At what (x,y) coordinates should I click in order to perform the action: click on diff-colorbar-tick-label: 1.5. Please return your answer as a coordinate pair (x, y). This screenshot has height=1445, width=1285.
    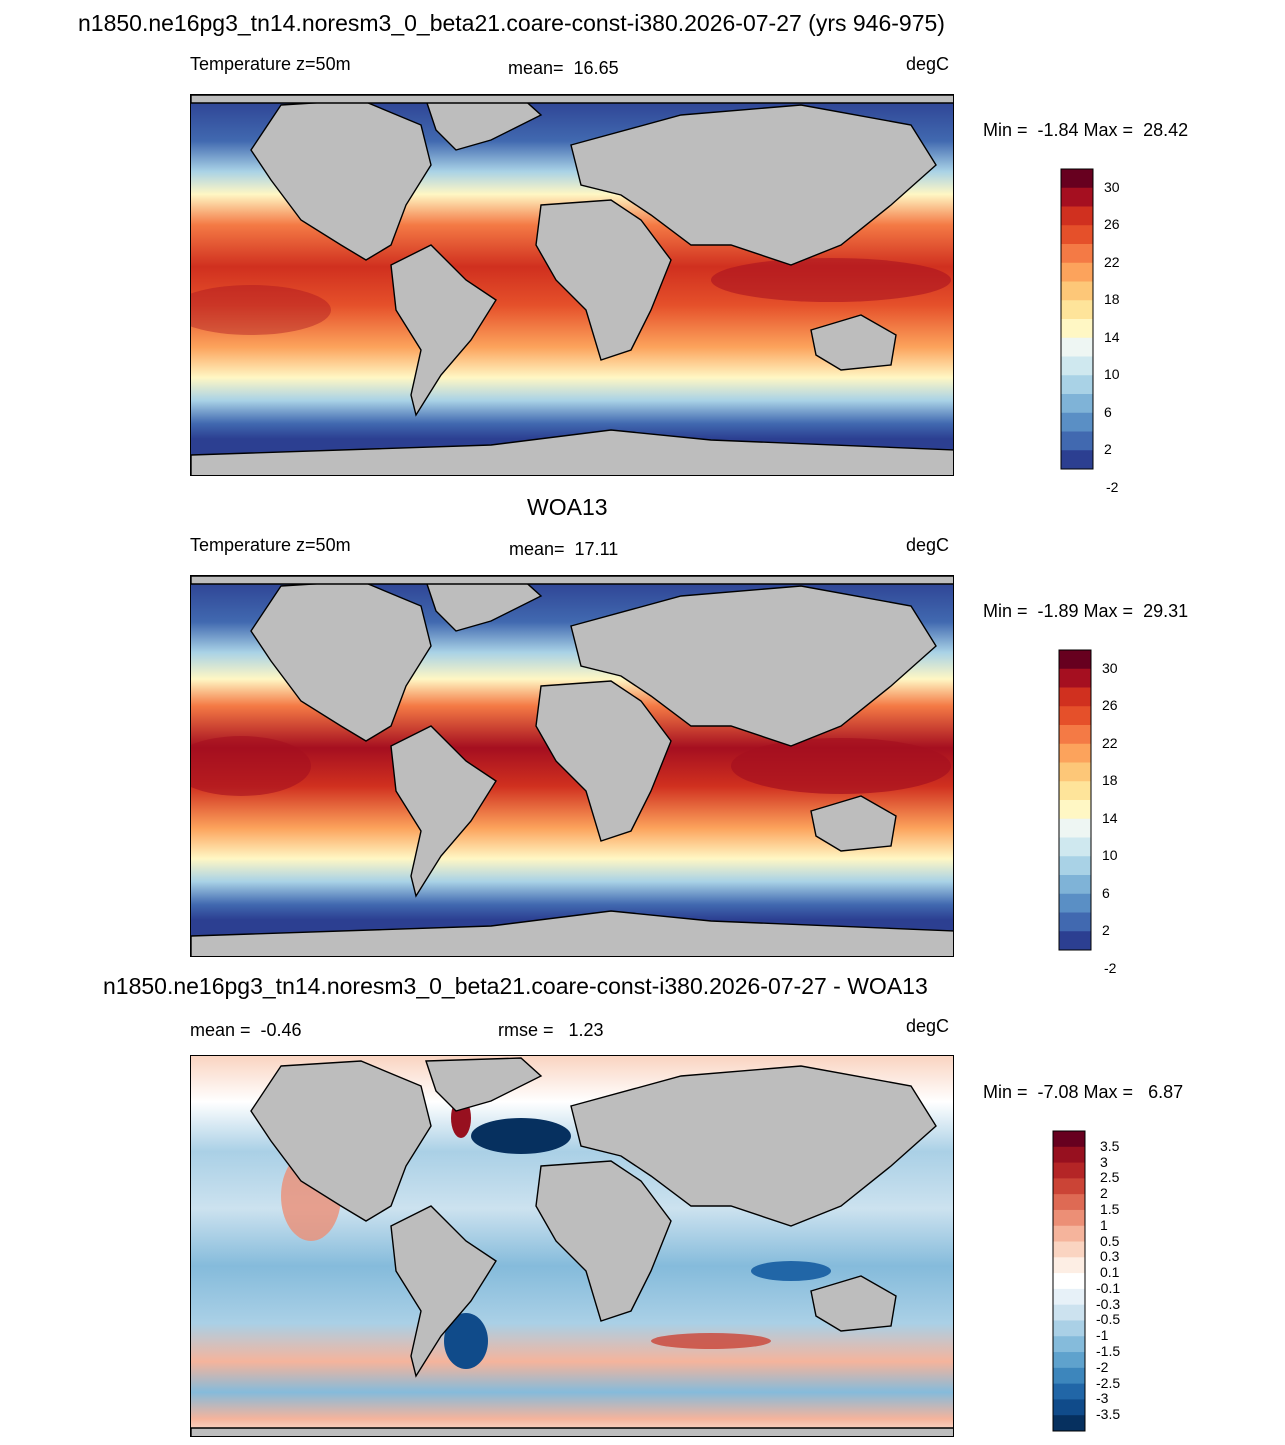
    Looking at the image, I should click on (1110, 1208).